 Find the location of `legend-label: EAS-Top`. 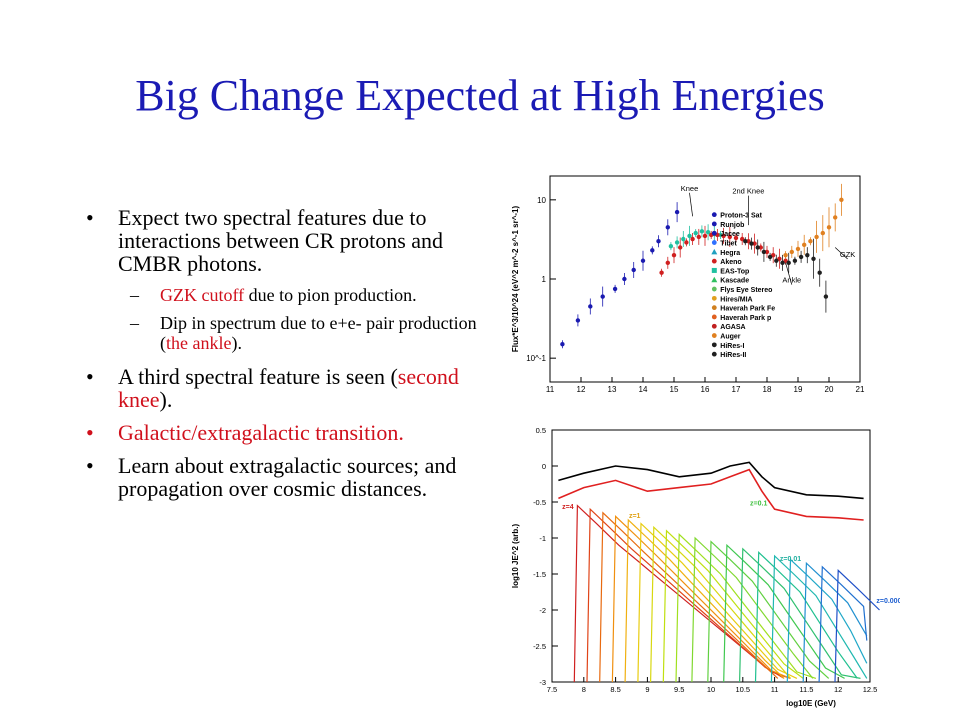

legend-label: EAS-Top is located at coordinates (734, 271).